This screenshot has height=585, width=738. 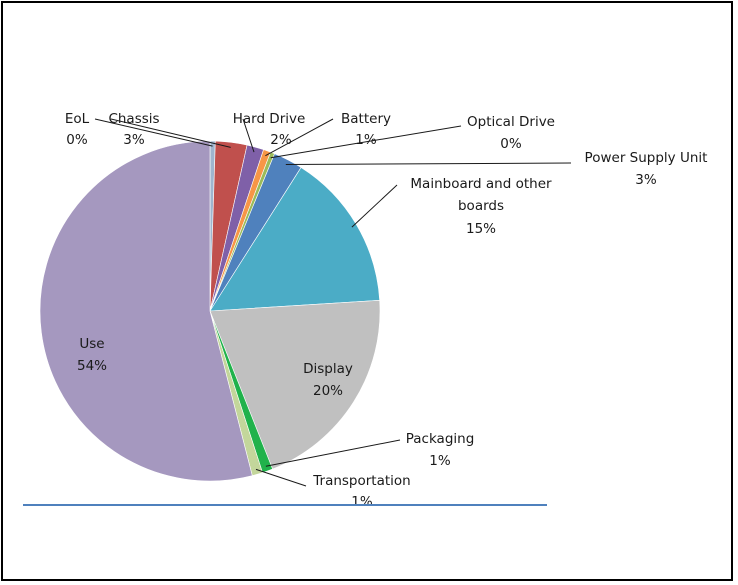 I want to click on leader-line-packaging, so click(x=333, y=453).